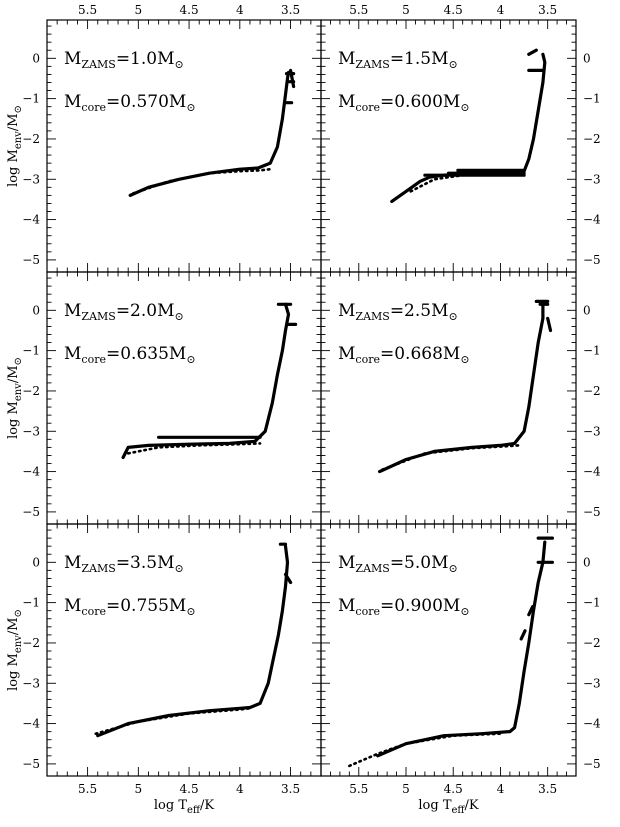  What do you see at coordinates (130, 355) in the screenshot?
I see `panel-label-mcore: Mcore=0.635M⊙` at bounding box center [130, 355].